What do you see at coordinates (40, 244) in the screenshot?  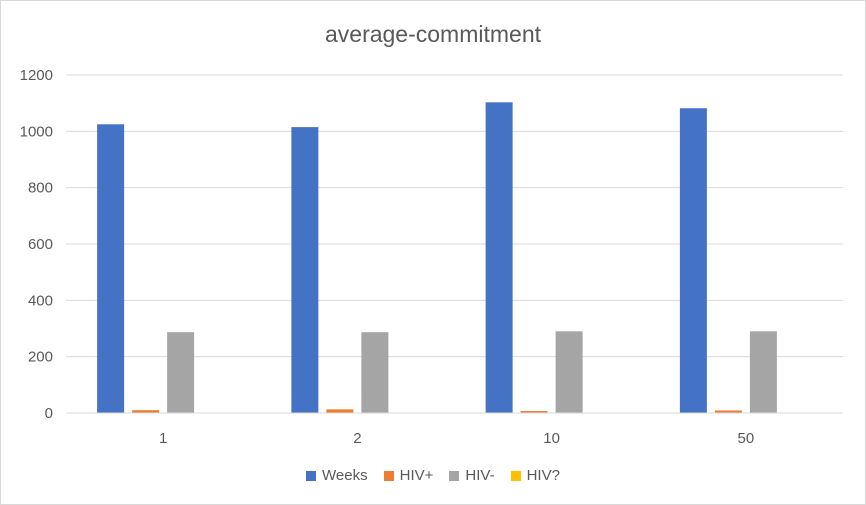 I see `y-tick-label: 600` at bounding box center [40, 244].